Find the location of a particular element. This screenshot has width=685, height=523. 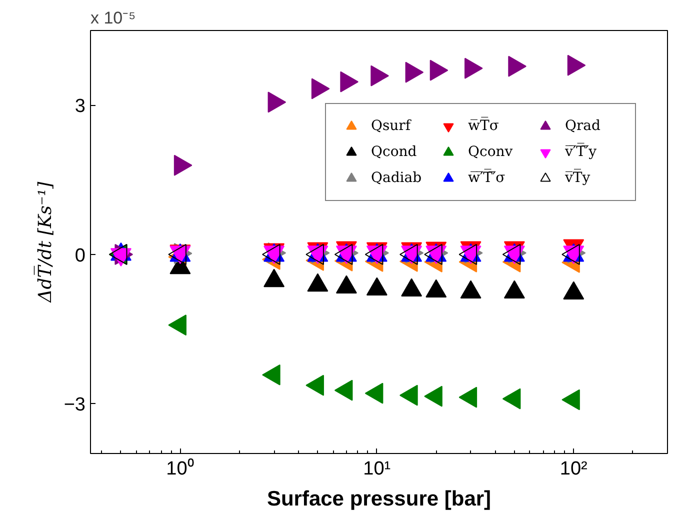

y-tick-label: −3 is located at coordinates (75, 405).